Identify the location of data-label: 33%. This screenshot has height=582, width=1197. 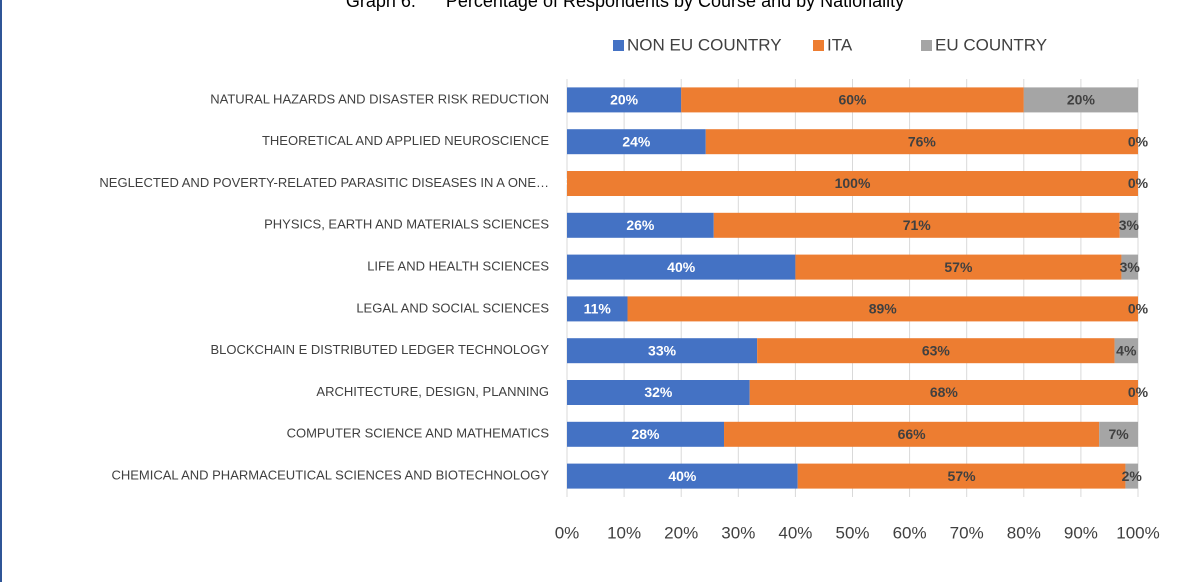
(662, 350).